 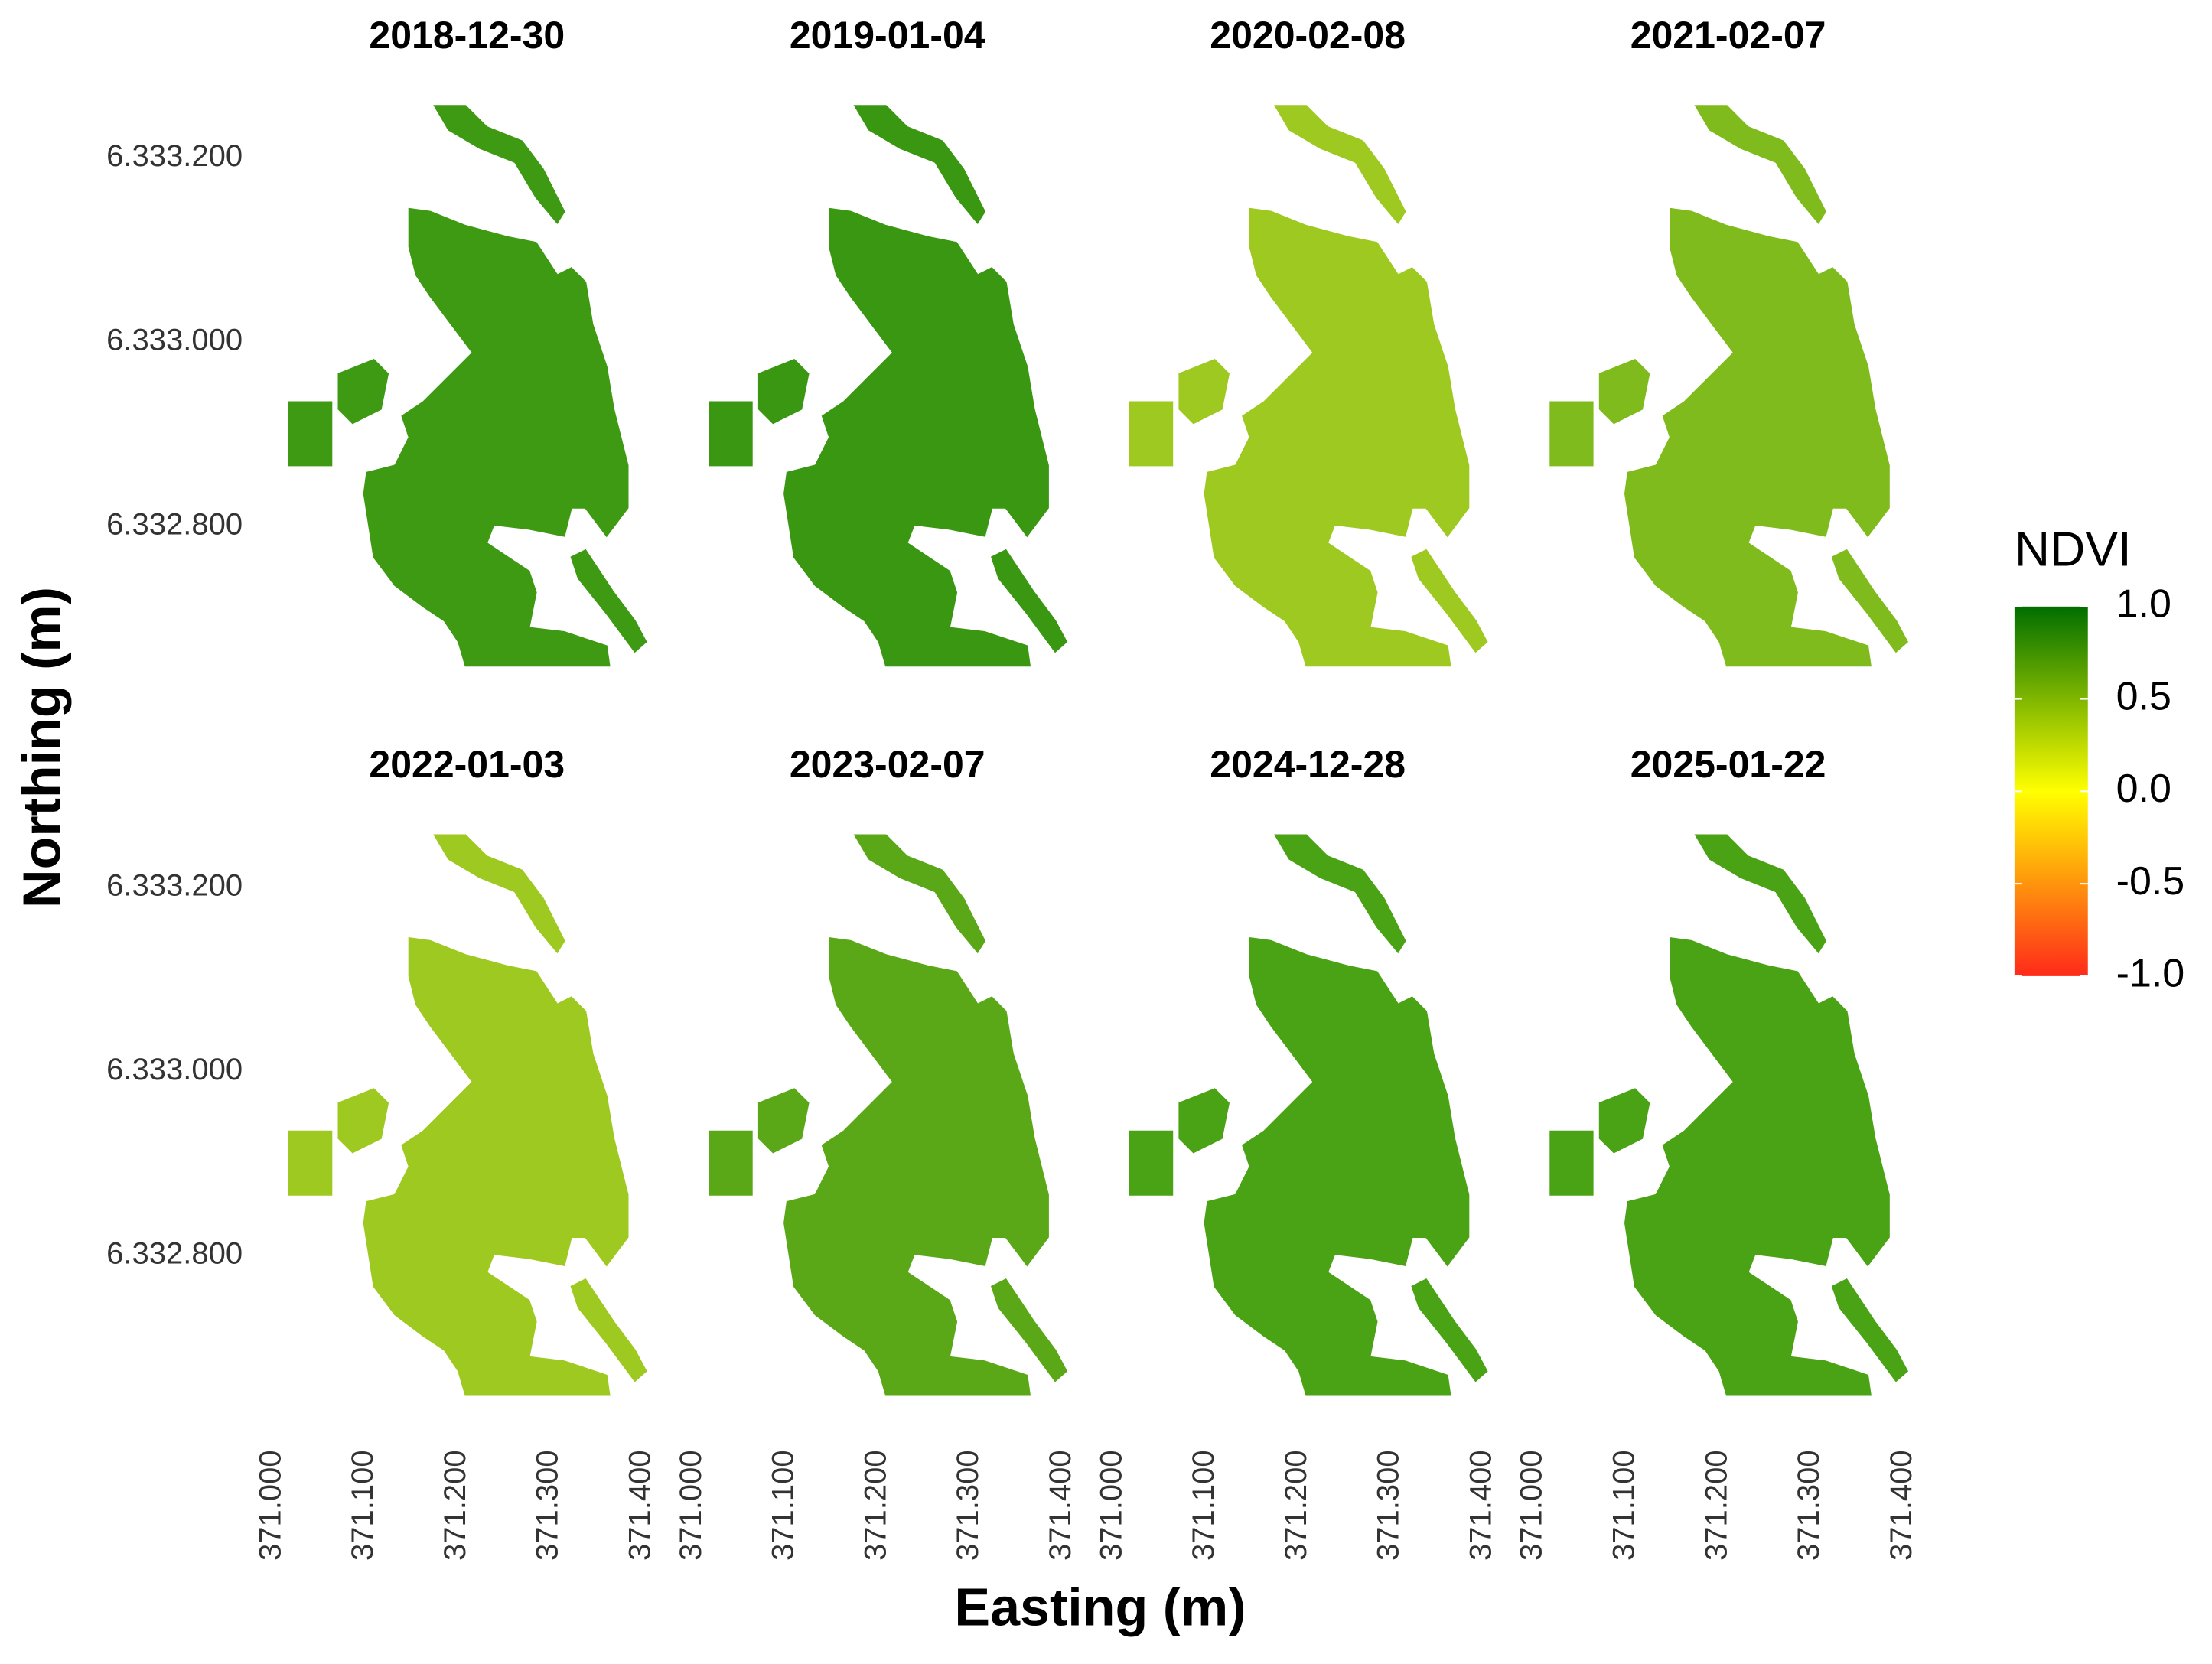 I want to click on colorbar, so click(x=2051, y=791).